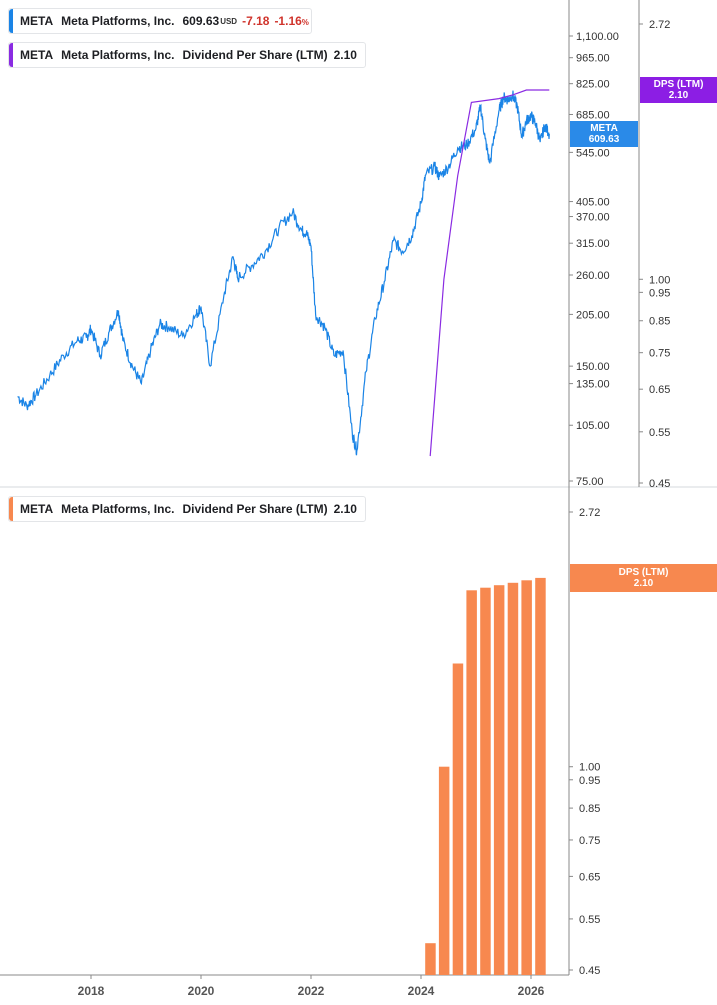 The width and height of the screenshot is (717, 1005). Describe the element at coordinates (593, 153) in the screenshot. I see `price-tick-label: 545.00` at that location.